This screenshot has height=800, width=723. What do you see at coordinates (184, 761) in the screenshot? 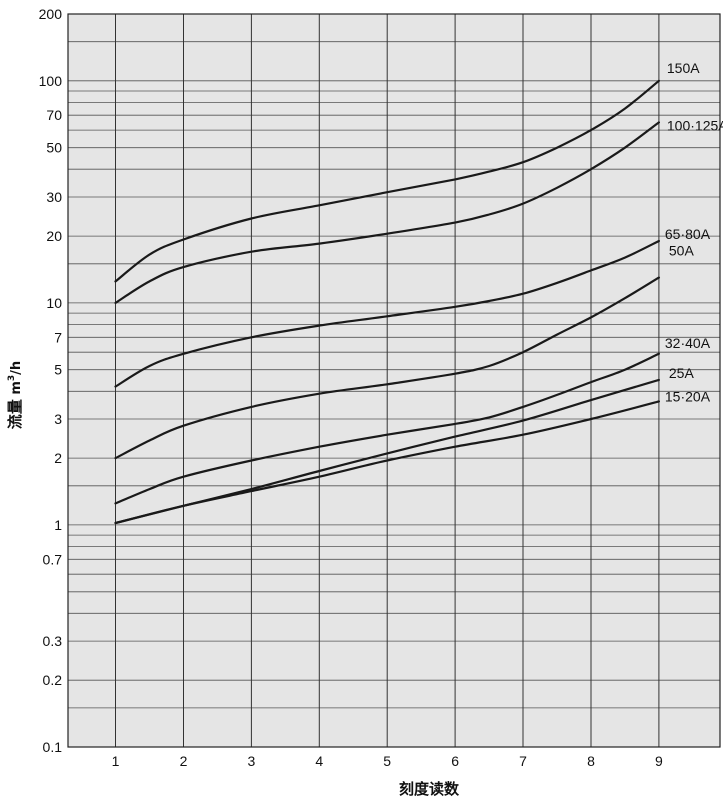
I see `x-tick-label: 2` at bounding box center [184, 761].